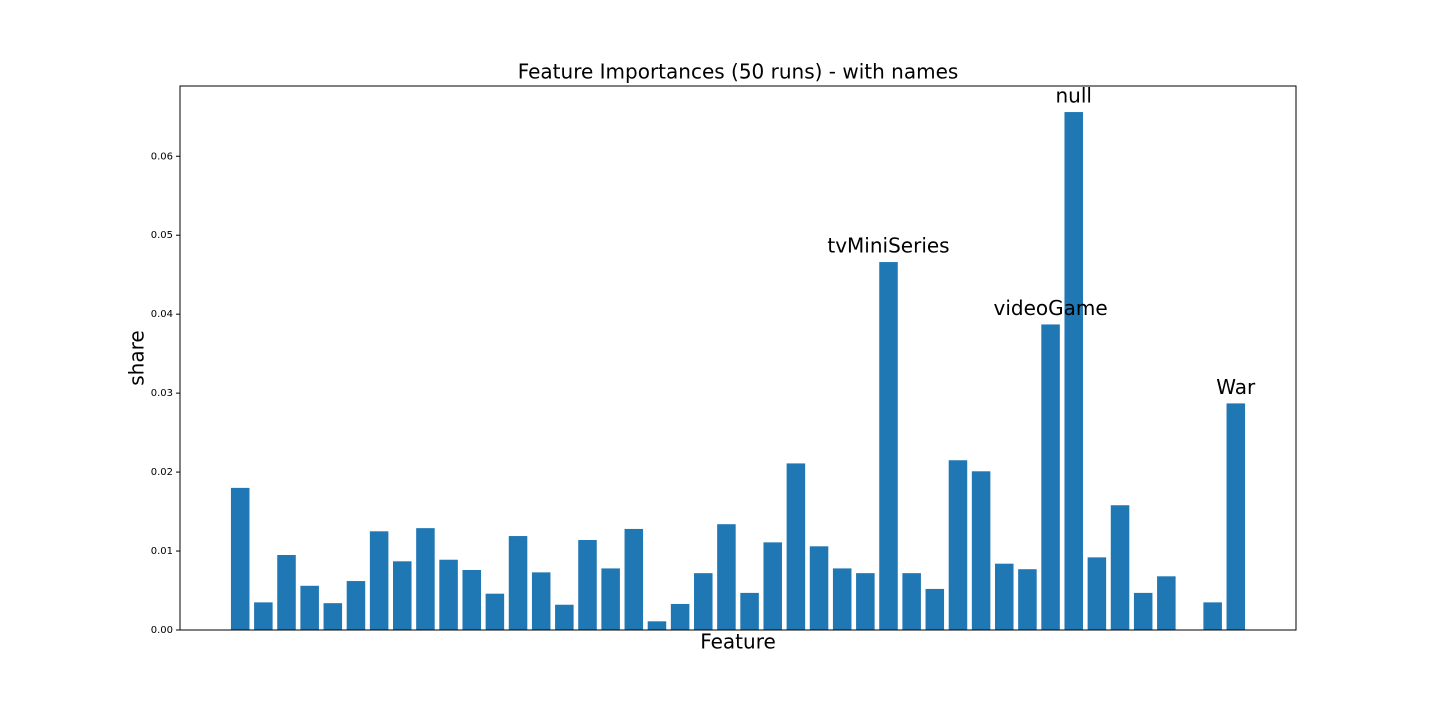 The image size is (1440, 720). Describe the element at coordinates (162, 630) in the screenshot. I see `y-tick-label: 0.00` at that location.